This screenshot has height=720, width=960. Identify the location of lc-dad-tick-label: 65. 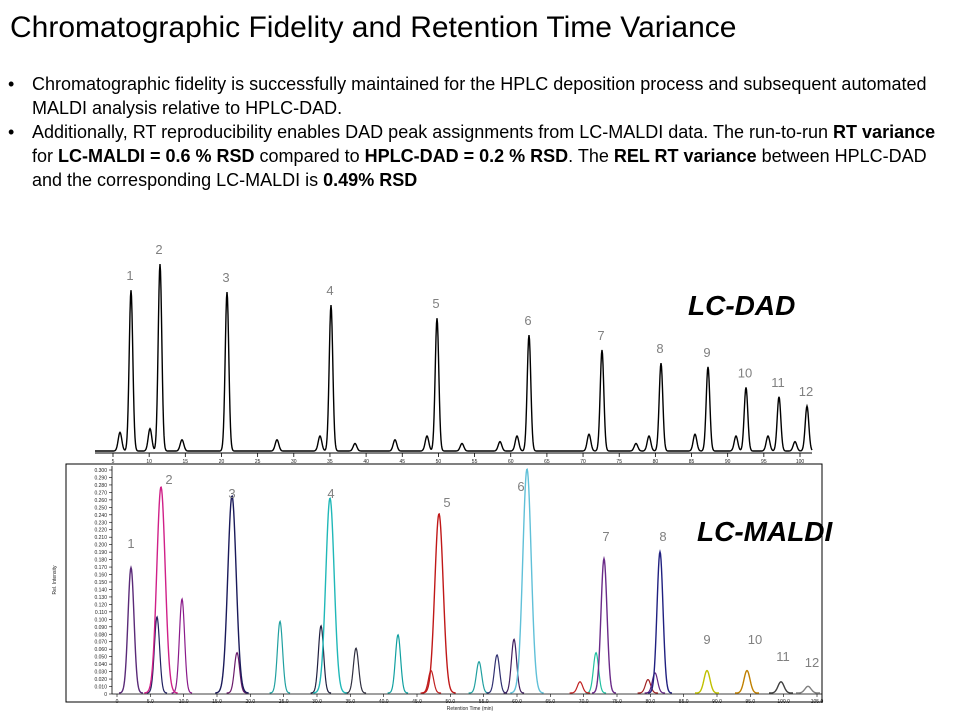
(547, 462).